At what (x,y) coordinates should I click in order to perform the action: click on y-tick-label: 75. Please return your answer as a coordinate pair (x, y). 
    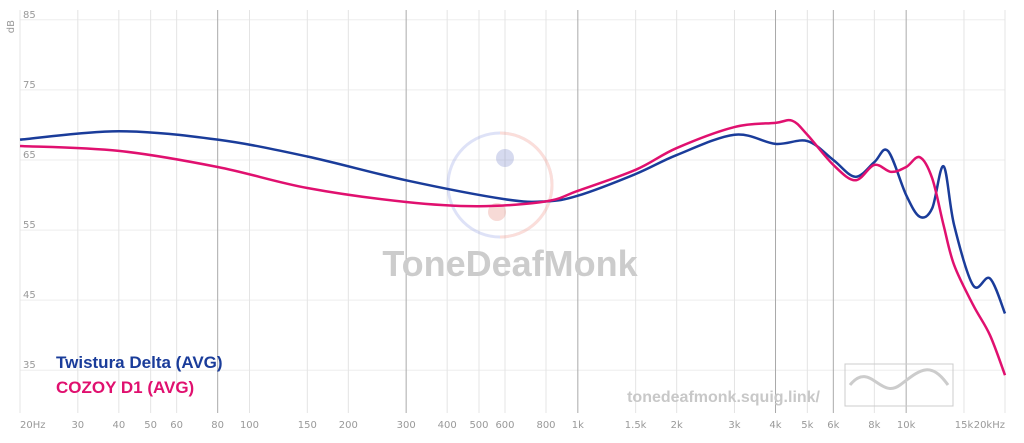
    Looking at the image, I should click on (29, 85).